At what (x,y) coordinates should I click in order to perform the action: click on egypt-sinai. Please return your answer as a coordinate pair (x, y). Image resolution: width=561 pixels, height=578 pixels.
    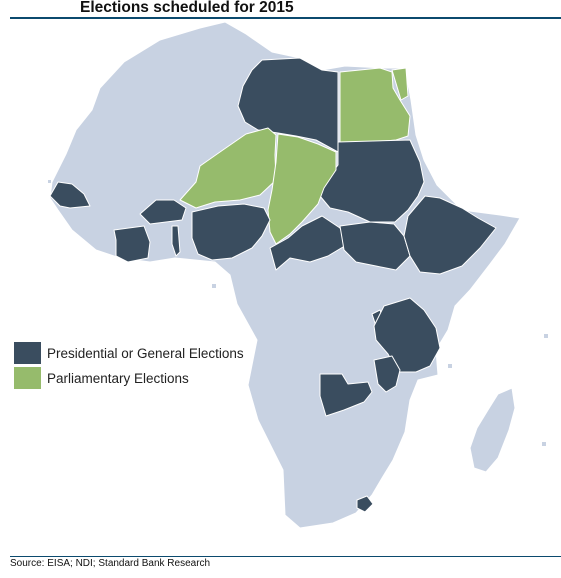
    Looking at the image, I should click on (400, 84).